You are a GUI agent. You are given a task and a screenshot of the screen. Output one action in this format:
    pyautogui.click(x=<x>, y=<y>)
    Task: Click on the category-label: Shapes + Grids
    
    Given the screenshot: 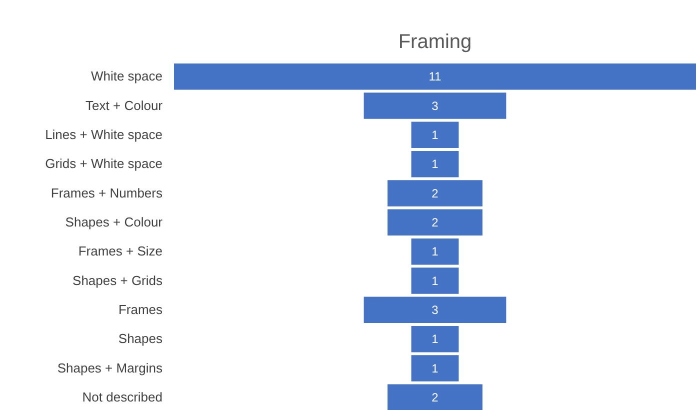 What is the action you would take?
    pyautogui.click(x=117, y=280)
    